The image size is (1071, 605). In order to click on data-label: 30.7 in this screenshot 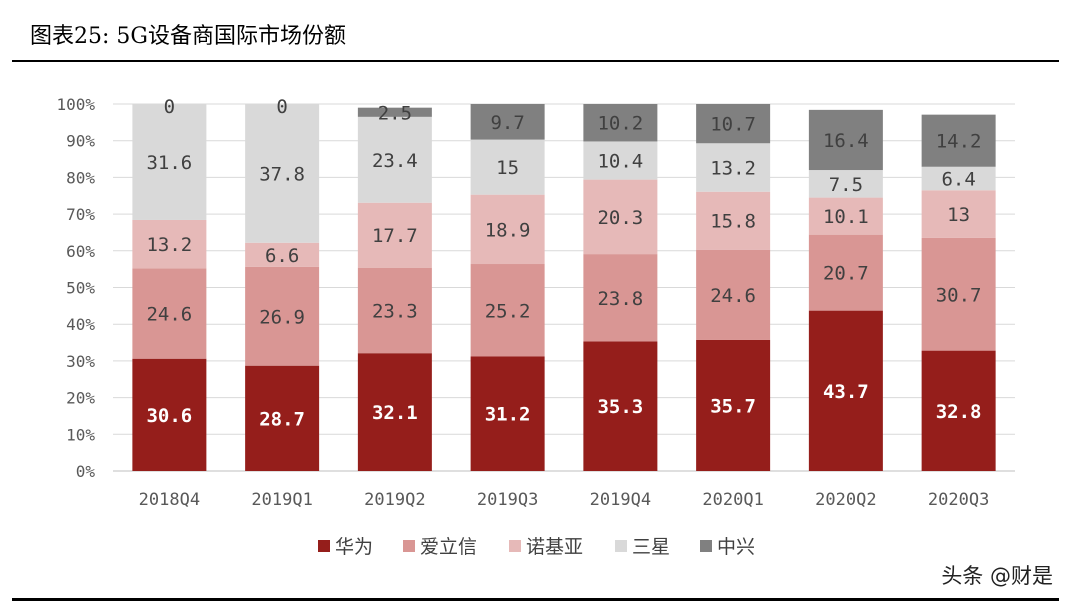, I will do `click(959, 295)`.